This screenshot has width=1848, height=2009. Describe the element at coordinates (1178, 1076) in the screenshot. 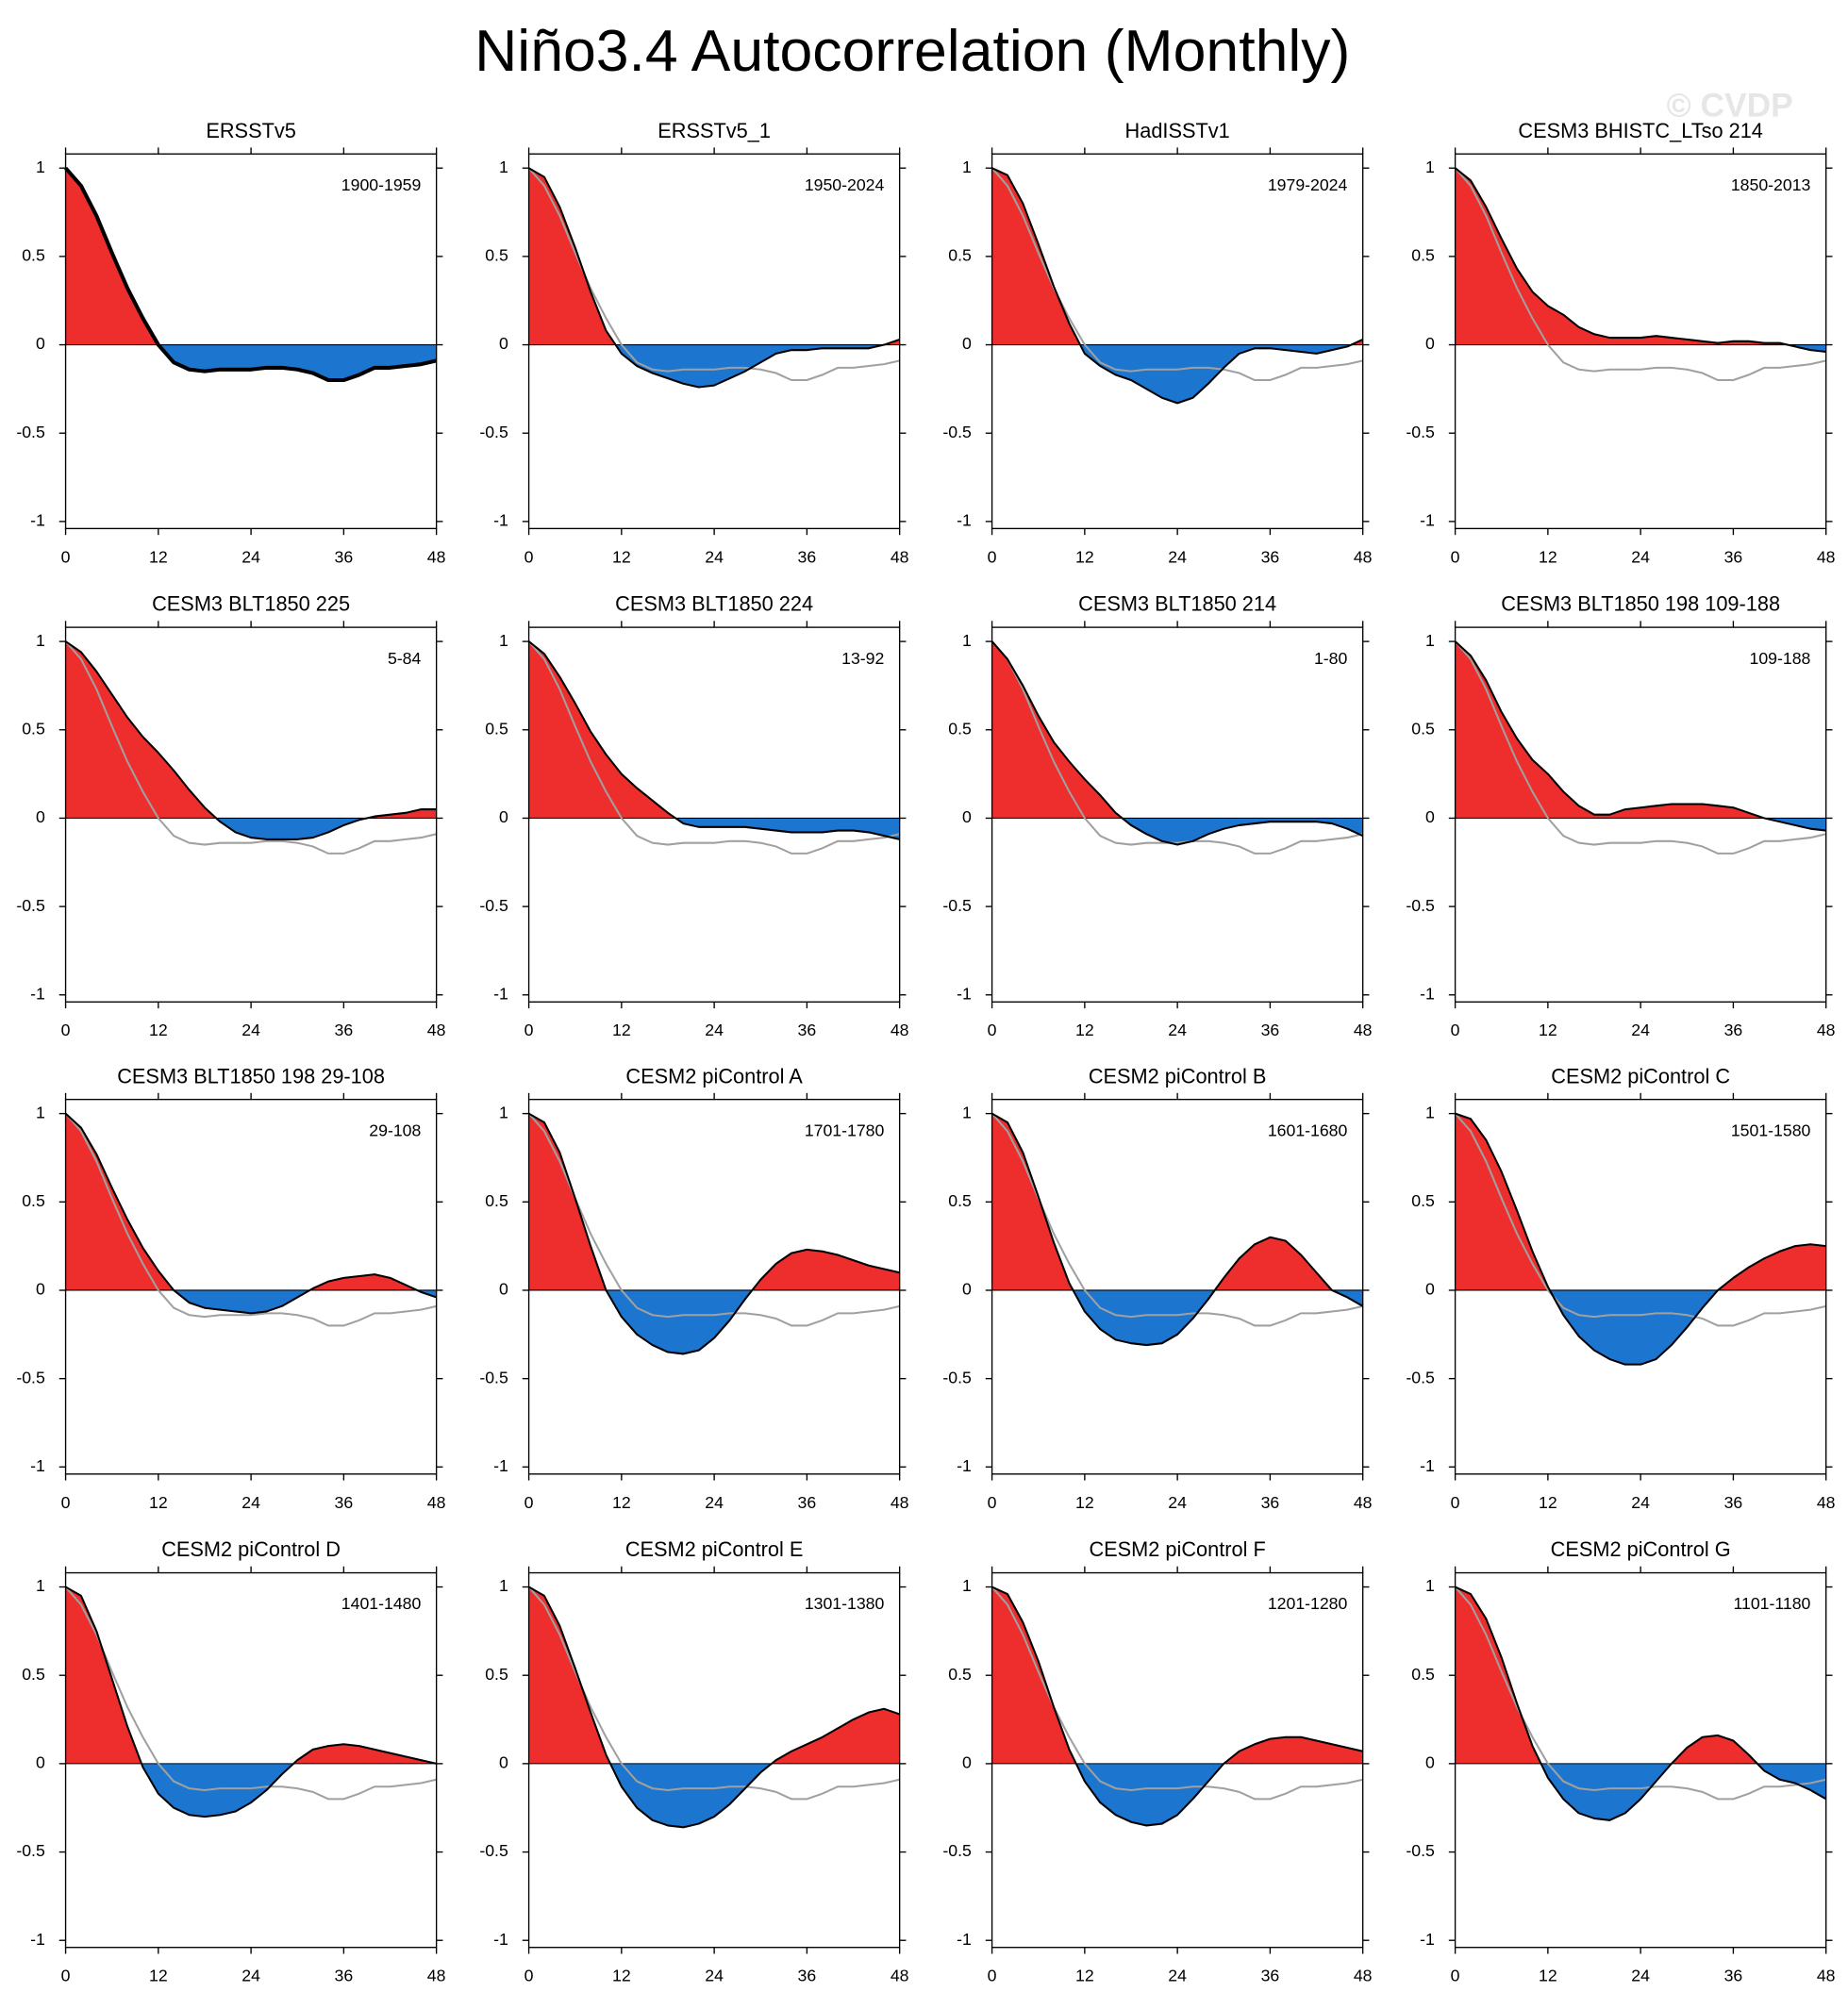

I see `panel-title: CESM2 piControl B` at that location.